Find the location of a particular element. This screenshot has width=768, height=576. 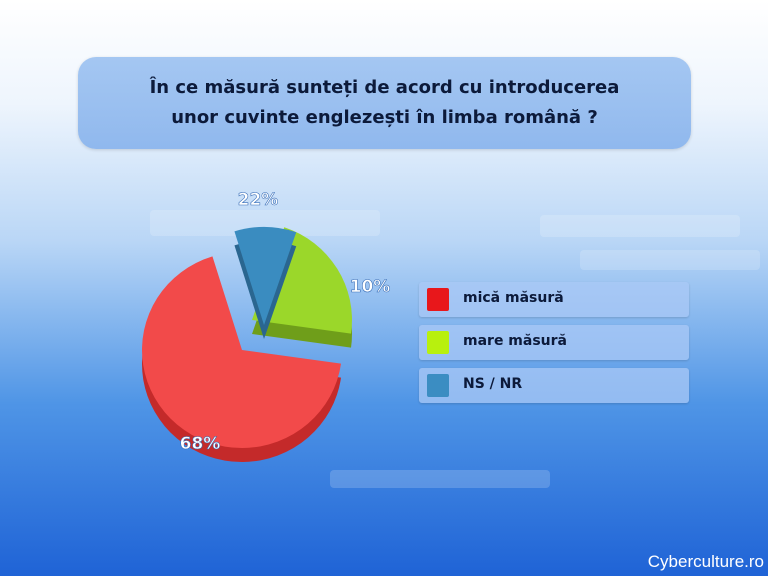

legend-label: mare măsură is located at coordinates (515, 341).